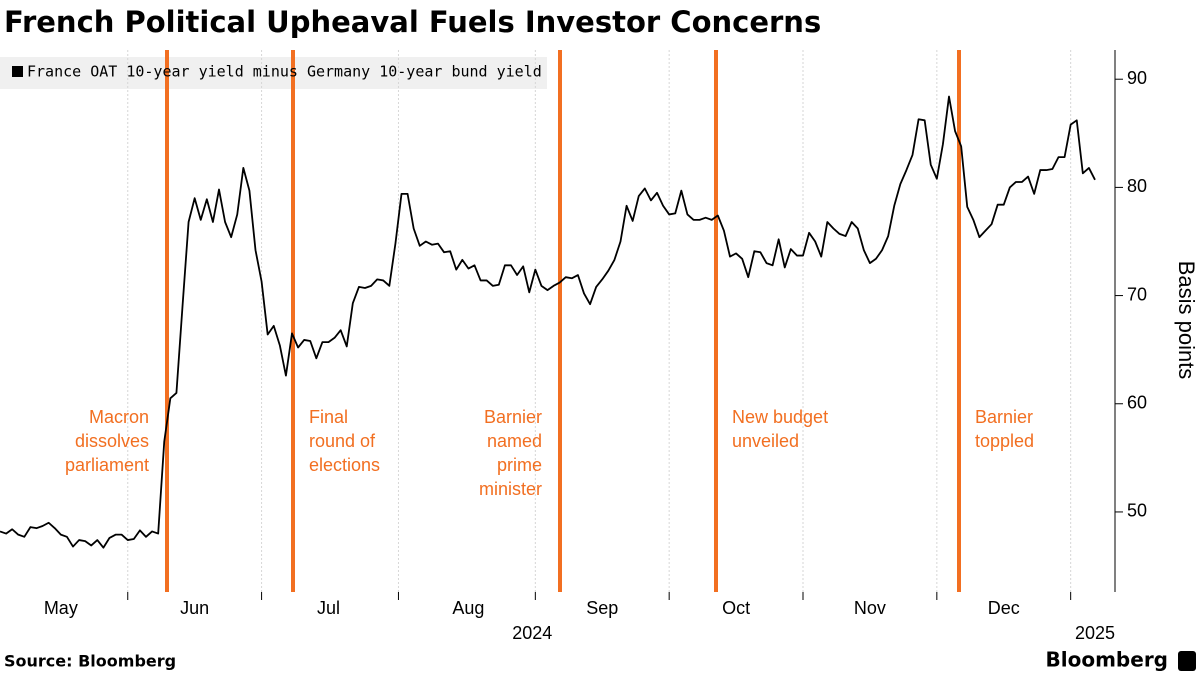 Image resolution: width=1200 pixels, height=680 pixels. What do you see at coordinates (1137, 294) in the screenshot?
I see `y-tick-label: 70` at bounding box center [1137, 294].